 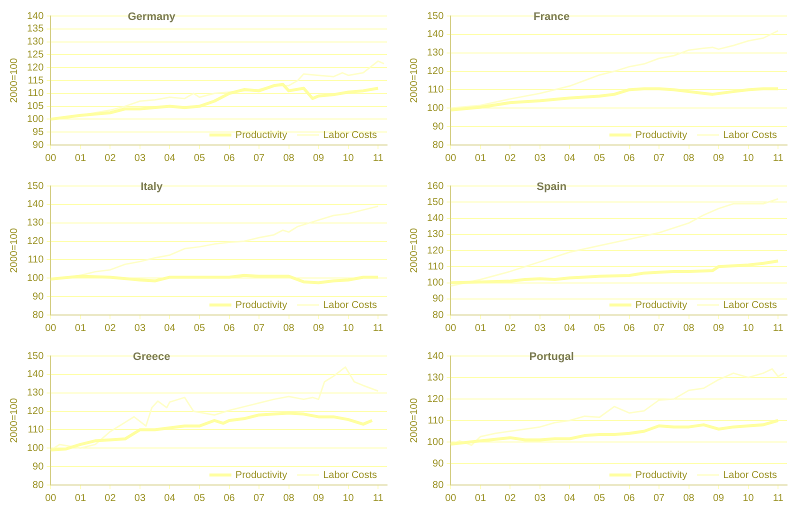 What do you see at coordinates (552, 17) in the screenshot?
I see `chart-title: France` at bounding box center [552, 17].